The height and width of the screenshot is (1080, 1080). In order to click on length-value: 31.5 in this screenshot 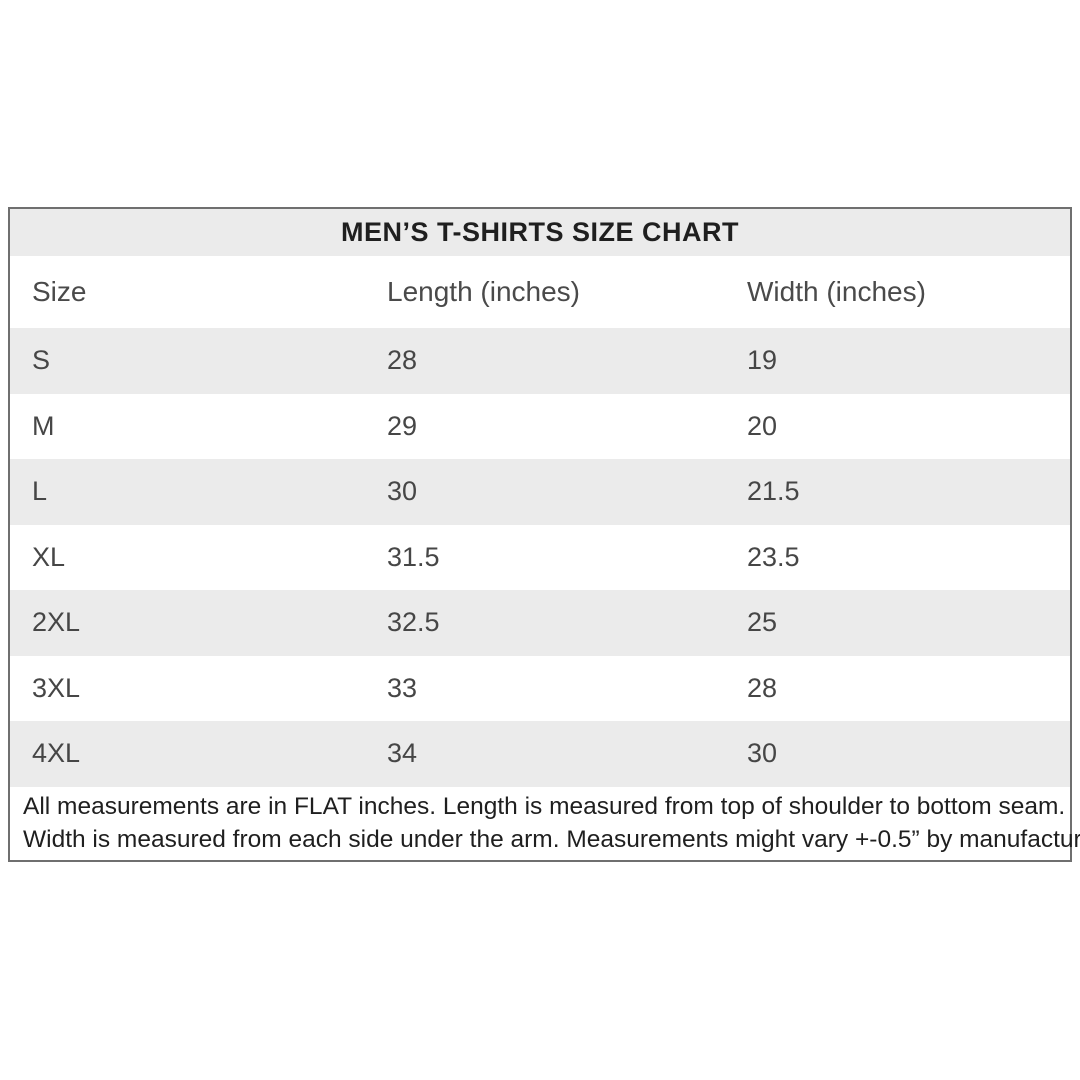, I will do `click(413, 556)`.